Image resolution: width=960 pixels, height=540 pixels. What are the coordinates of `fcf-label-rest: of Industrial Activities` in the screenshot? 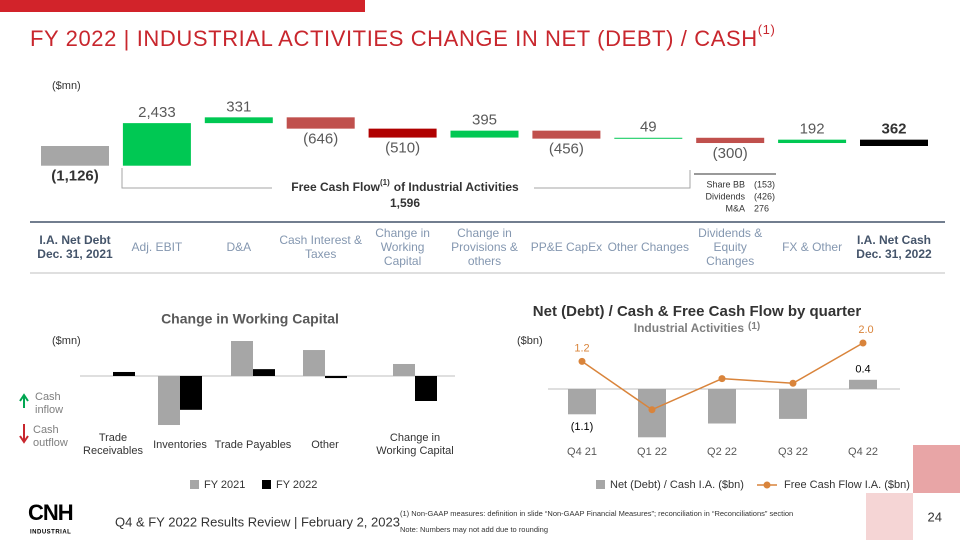 It's located at (456, 187).